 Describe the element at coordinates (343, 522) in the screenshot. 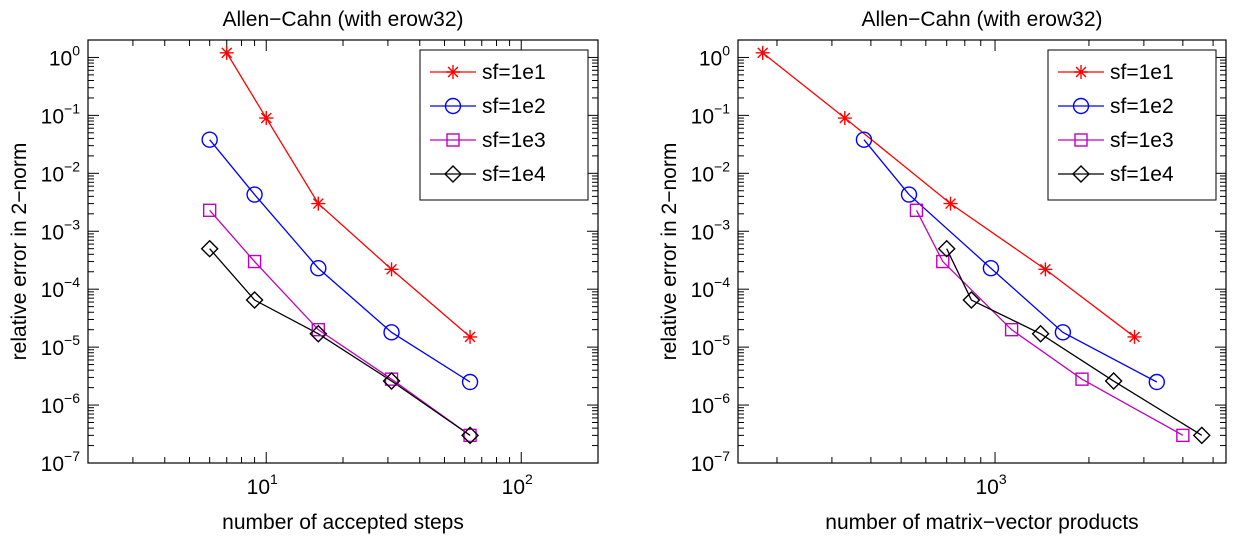

I see `x-axis-label: number of accepted steps` at that location.